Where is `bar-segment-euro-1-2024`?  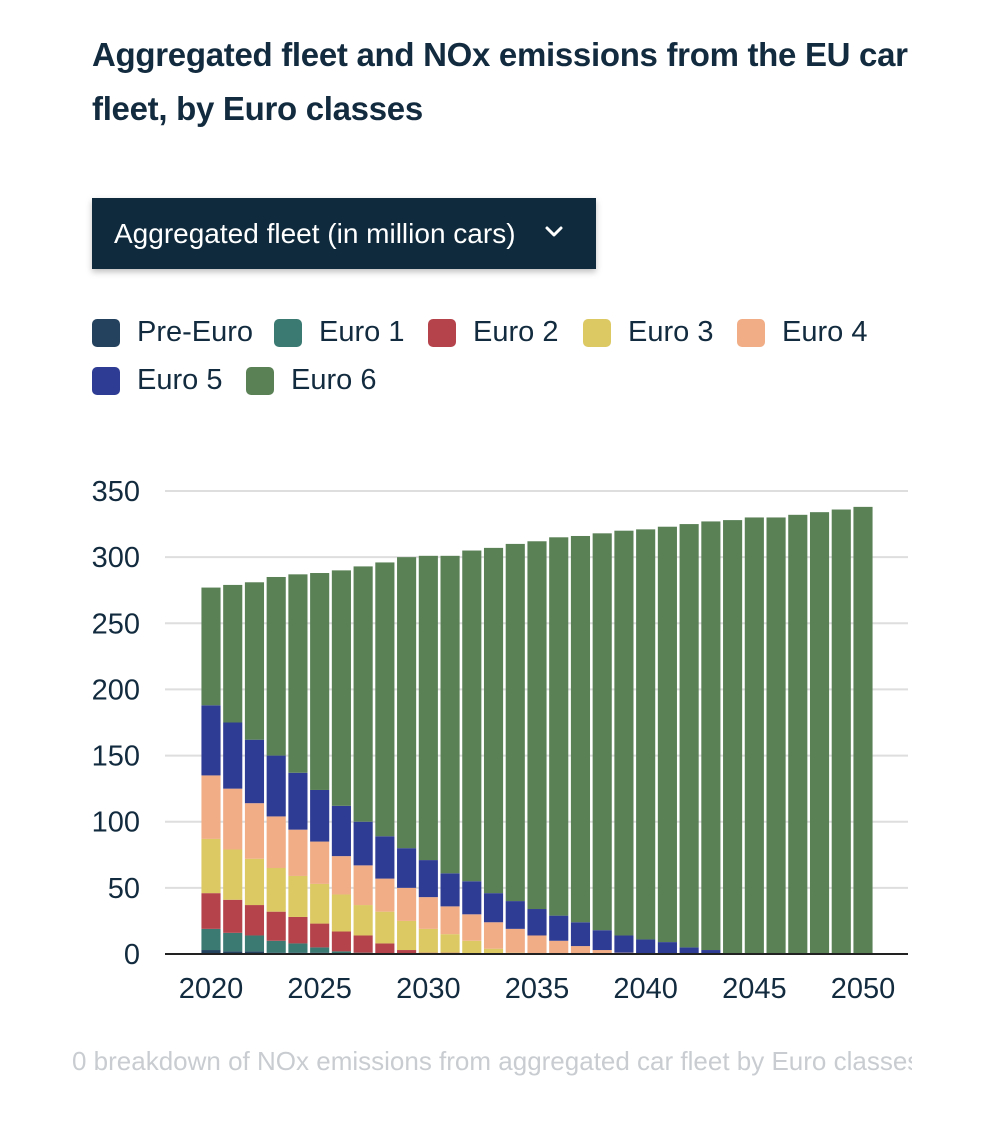
bar-segment-euro-1-2024 is located at coordinates (298, 948).